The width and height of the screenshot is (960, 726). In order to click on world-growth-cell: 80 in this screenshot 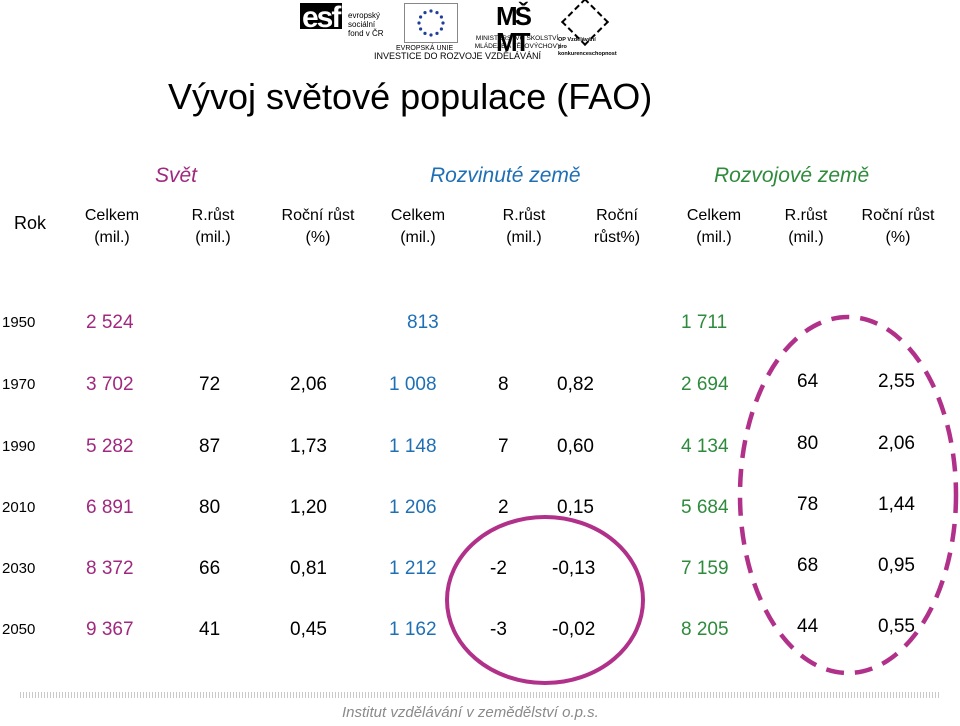, I will do `click(210, 507)`.